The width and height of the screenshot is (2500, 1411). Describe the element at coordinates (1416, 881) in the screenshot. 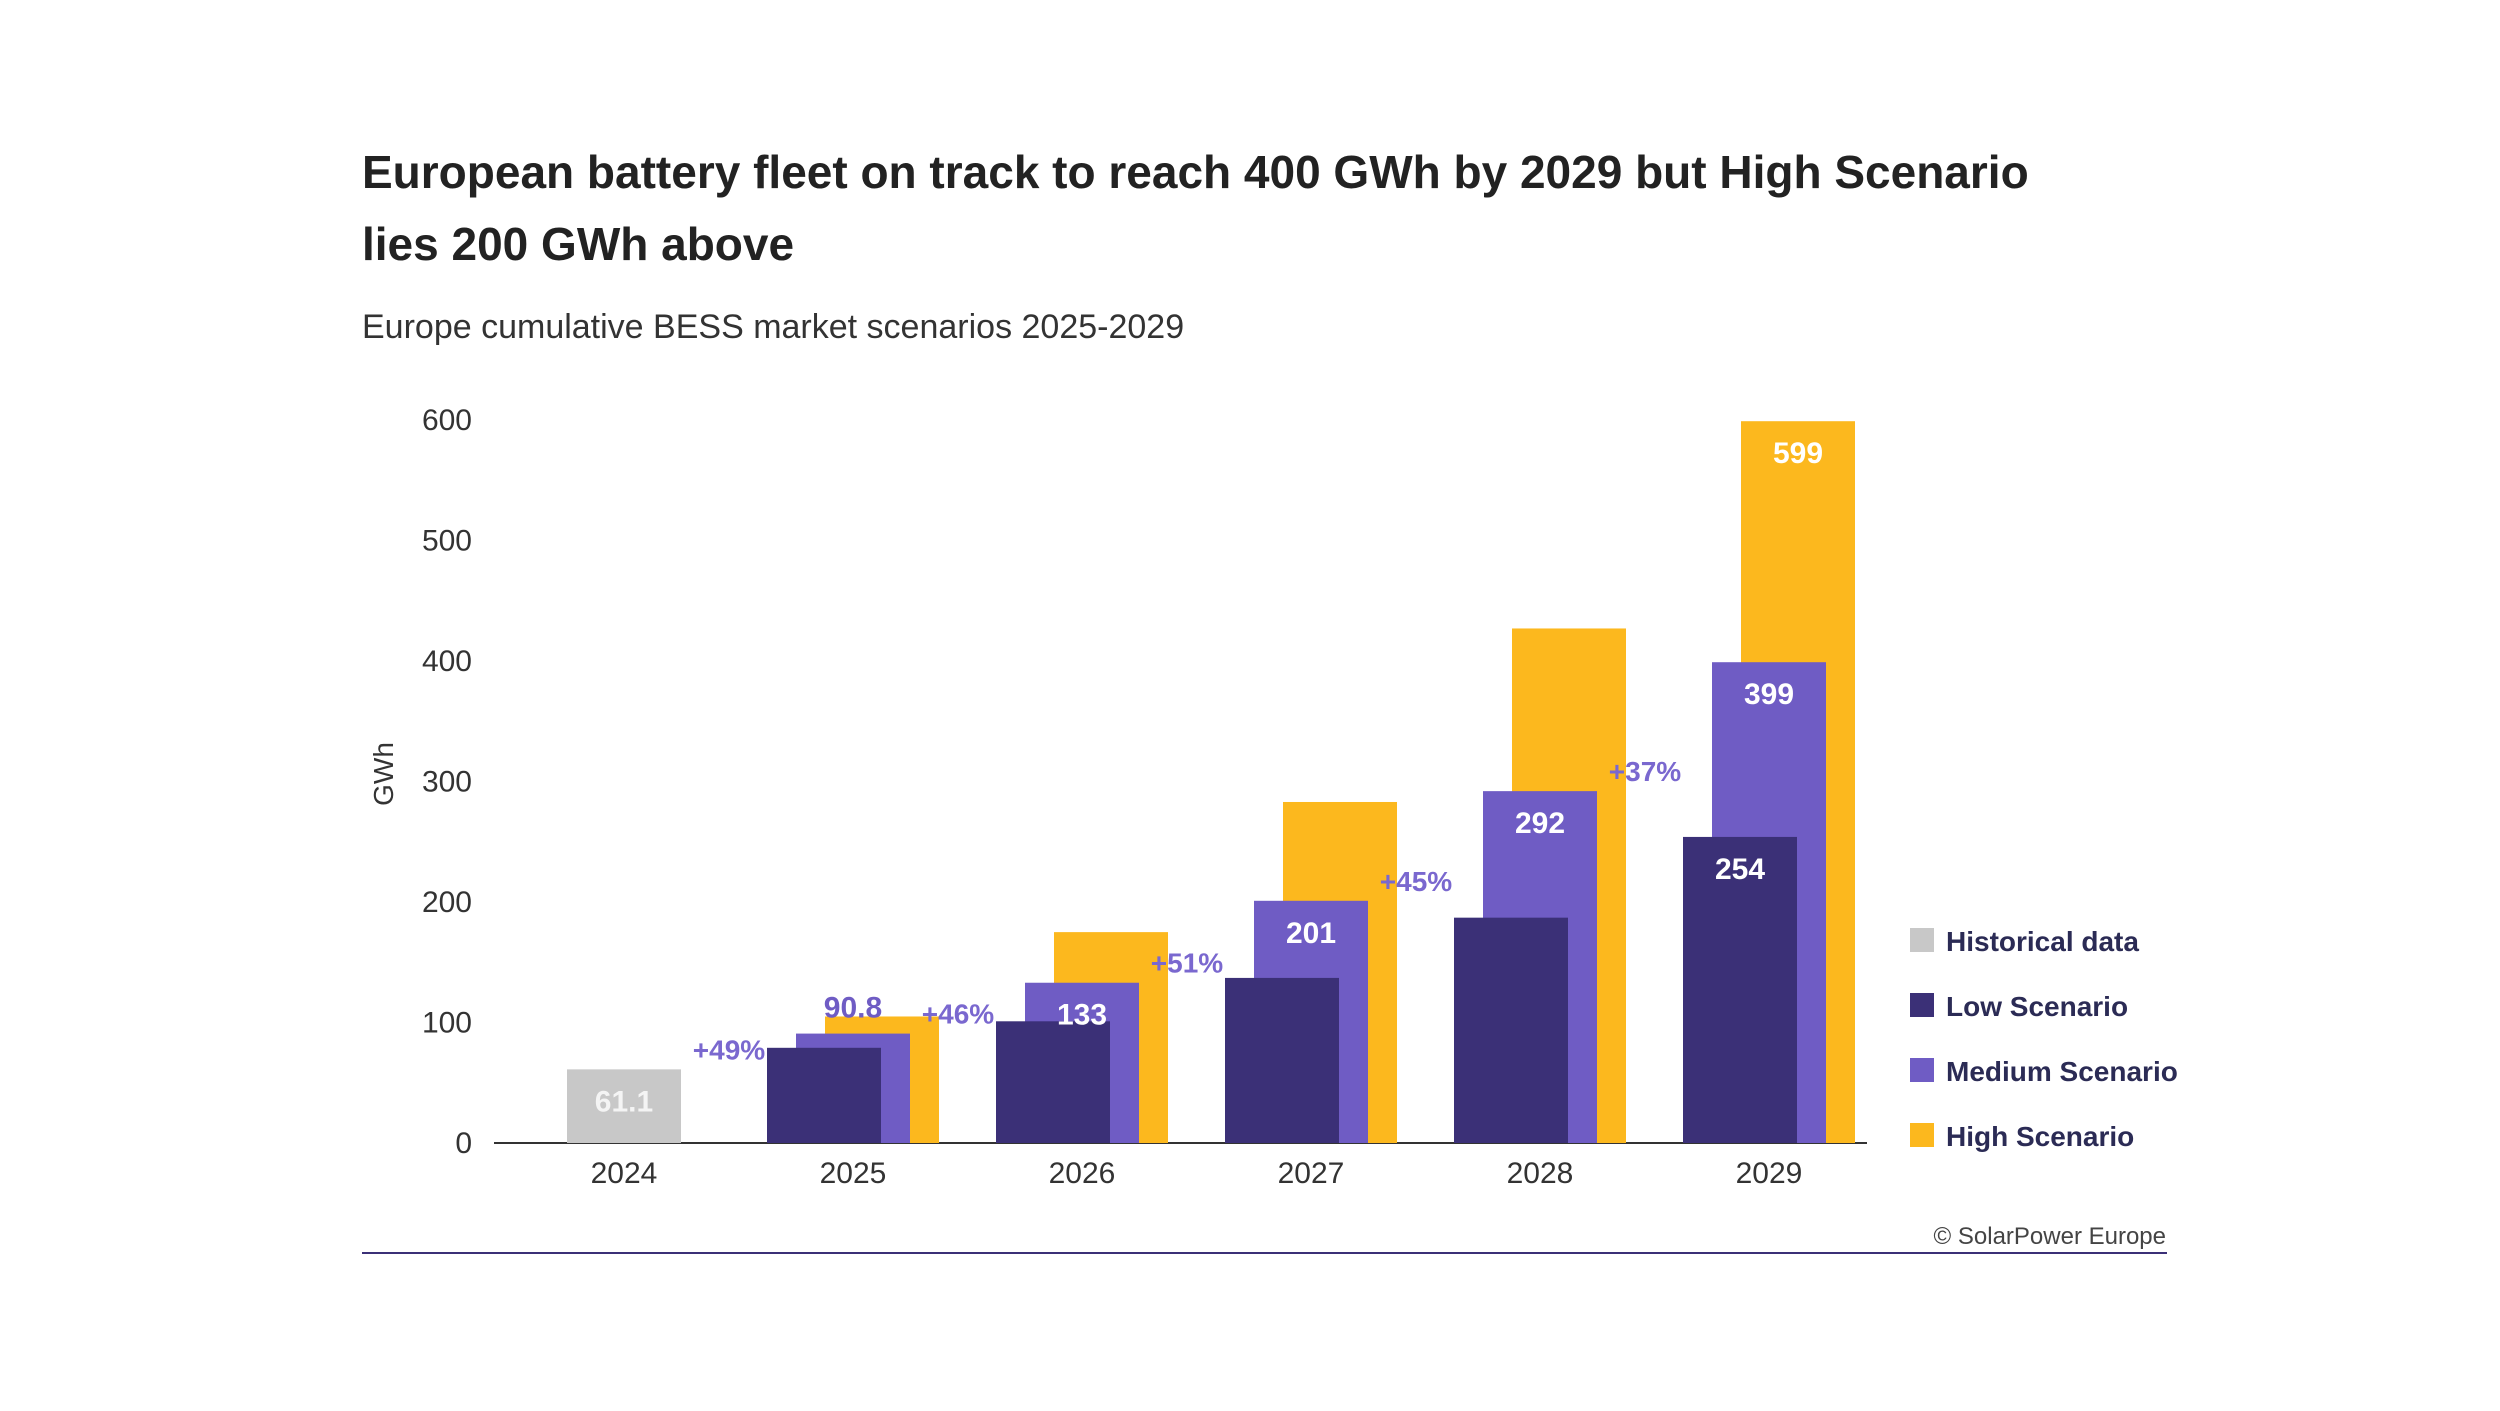

I see `growth-label: +45%` at that location.